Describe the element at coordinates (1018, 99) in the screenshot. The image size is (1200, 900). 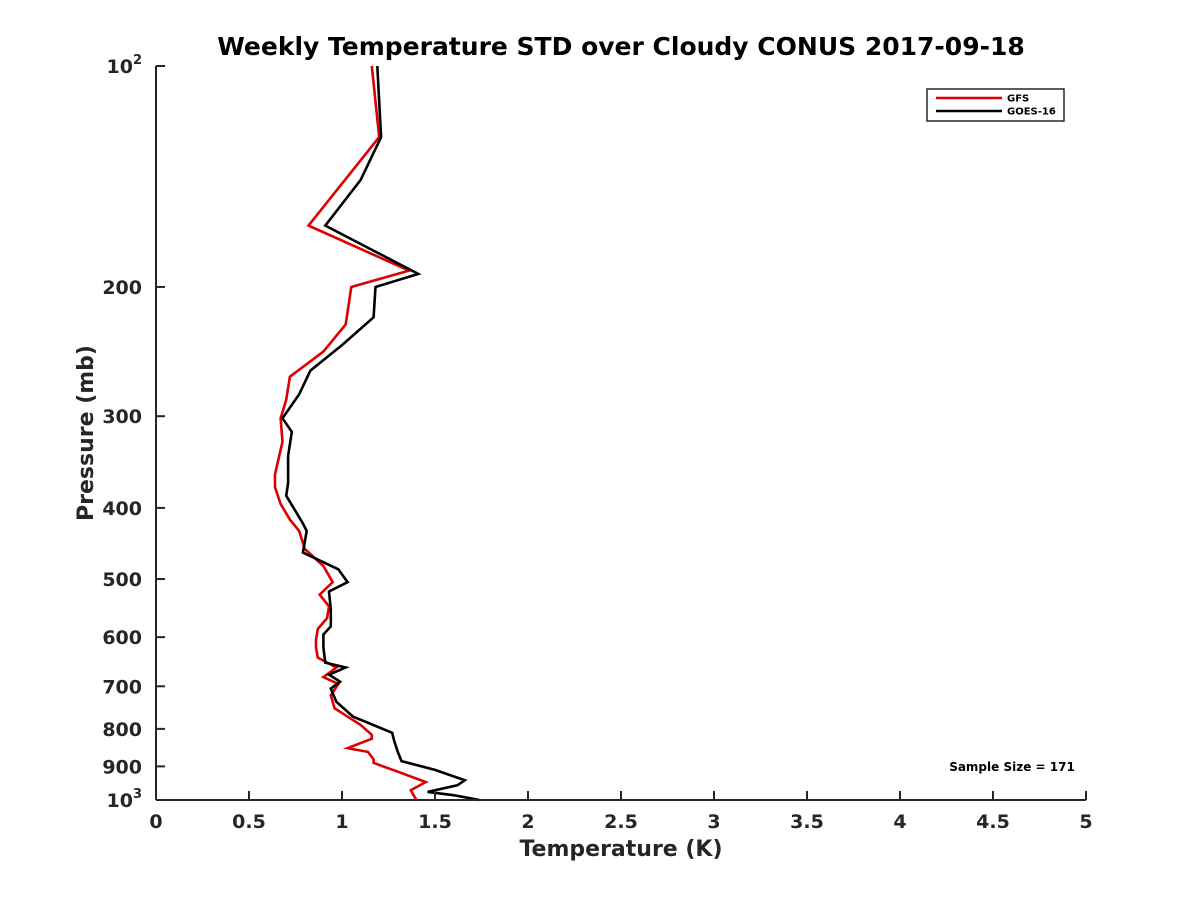
I see `legend-label-gfs: GFS` at that location.